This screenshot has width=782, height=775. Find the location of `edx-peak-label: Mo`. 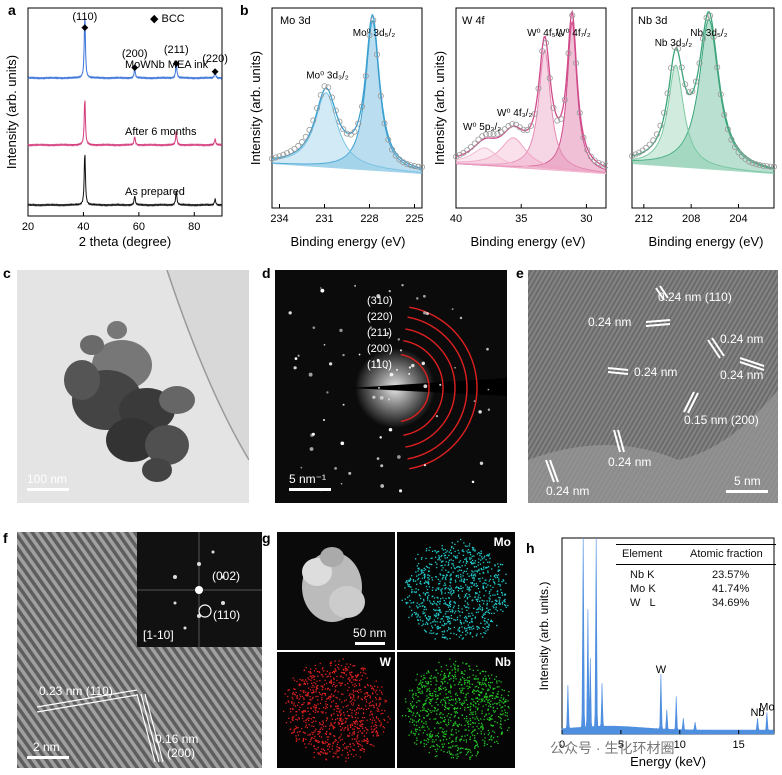

edx-peak-label: Mo is located at coordinates (766, 707).